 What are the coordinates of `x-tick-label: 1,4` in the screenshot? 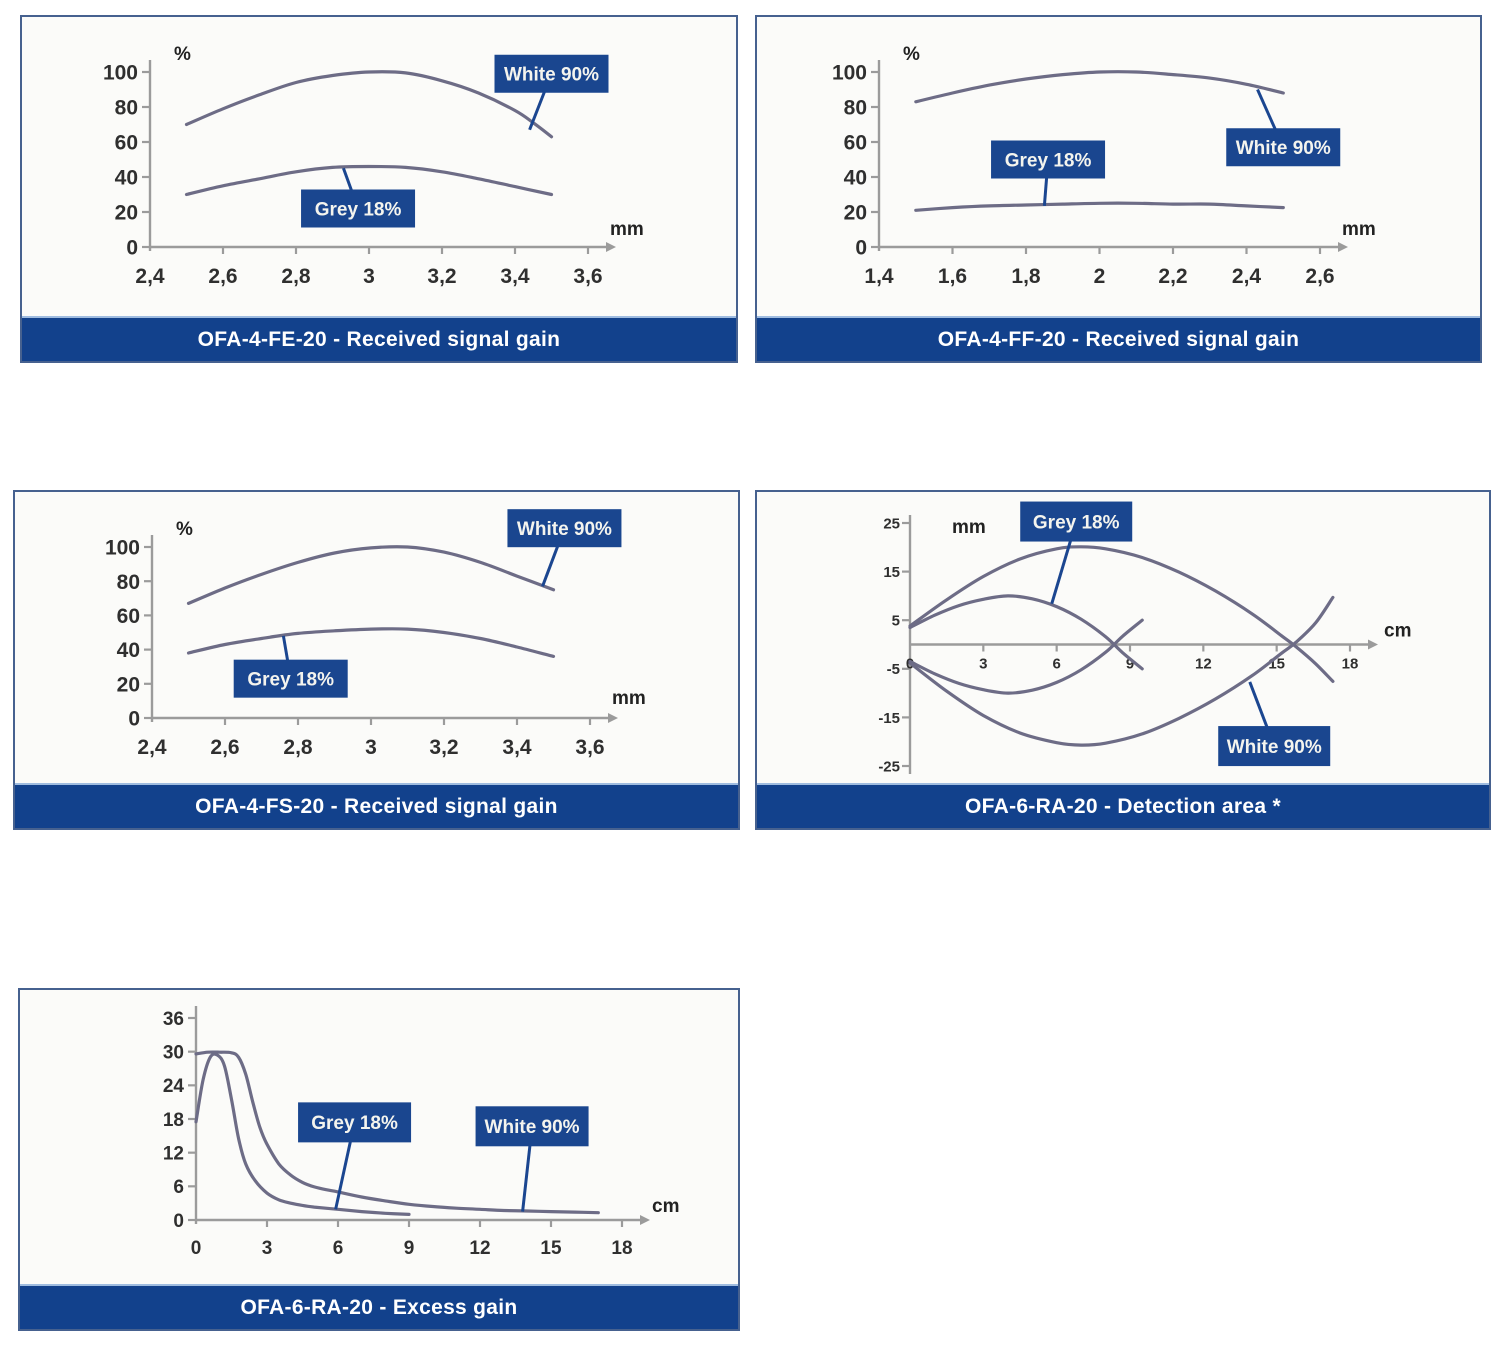 It's located at (879, 276).